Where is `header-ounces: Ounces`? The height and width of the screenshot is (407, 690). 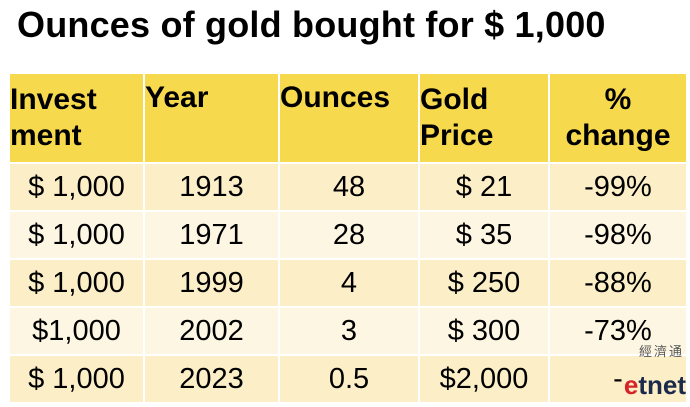
header-ounces: Ounces is located at coordinates (350, 119).